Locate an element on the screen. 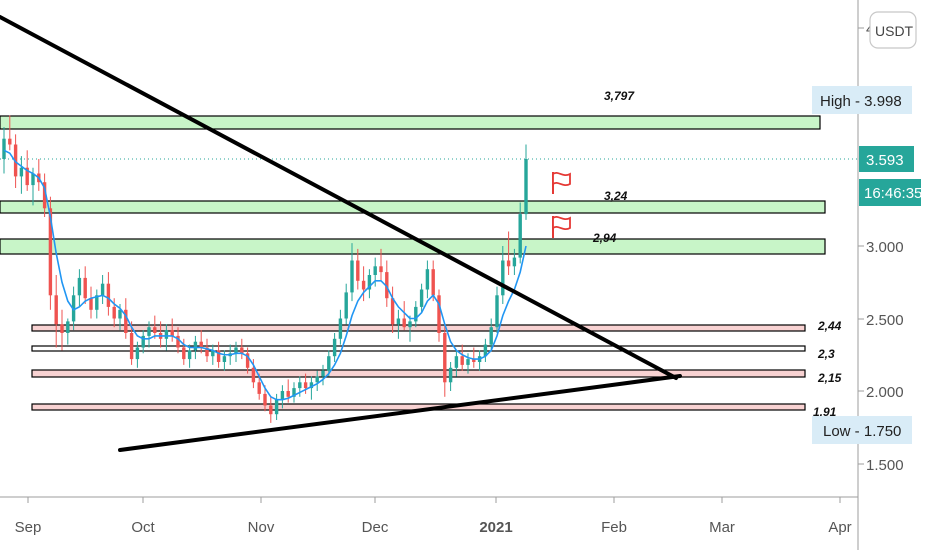 The height and width of the screenshot is (555, 932). currency-selector: USDT is located at coordinates (893, 30).